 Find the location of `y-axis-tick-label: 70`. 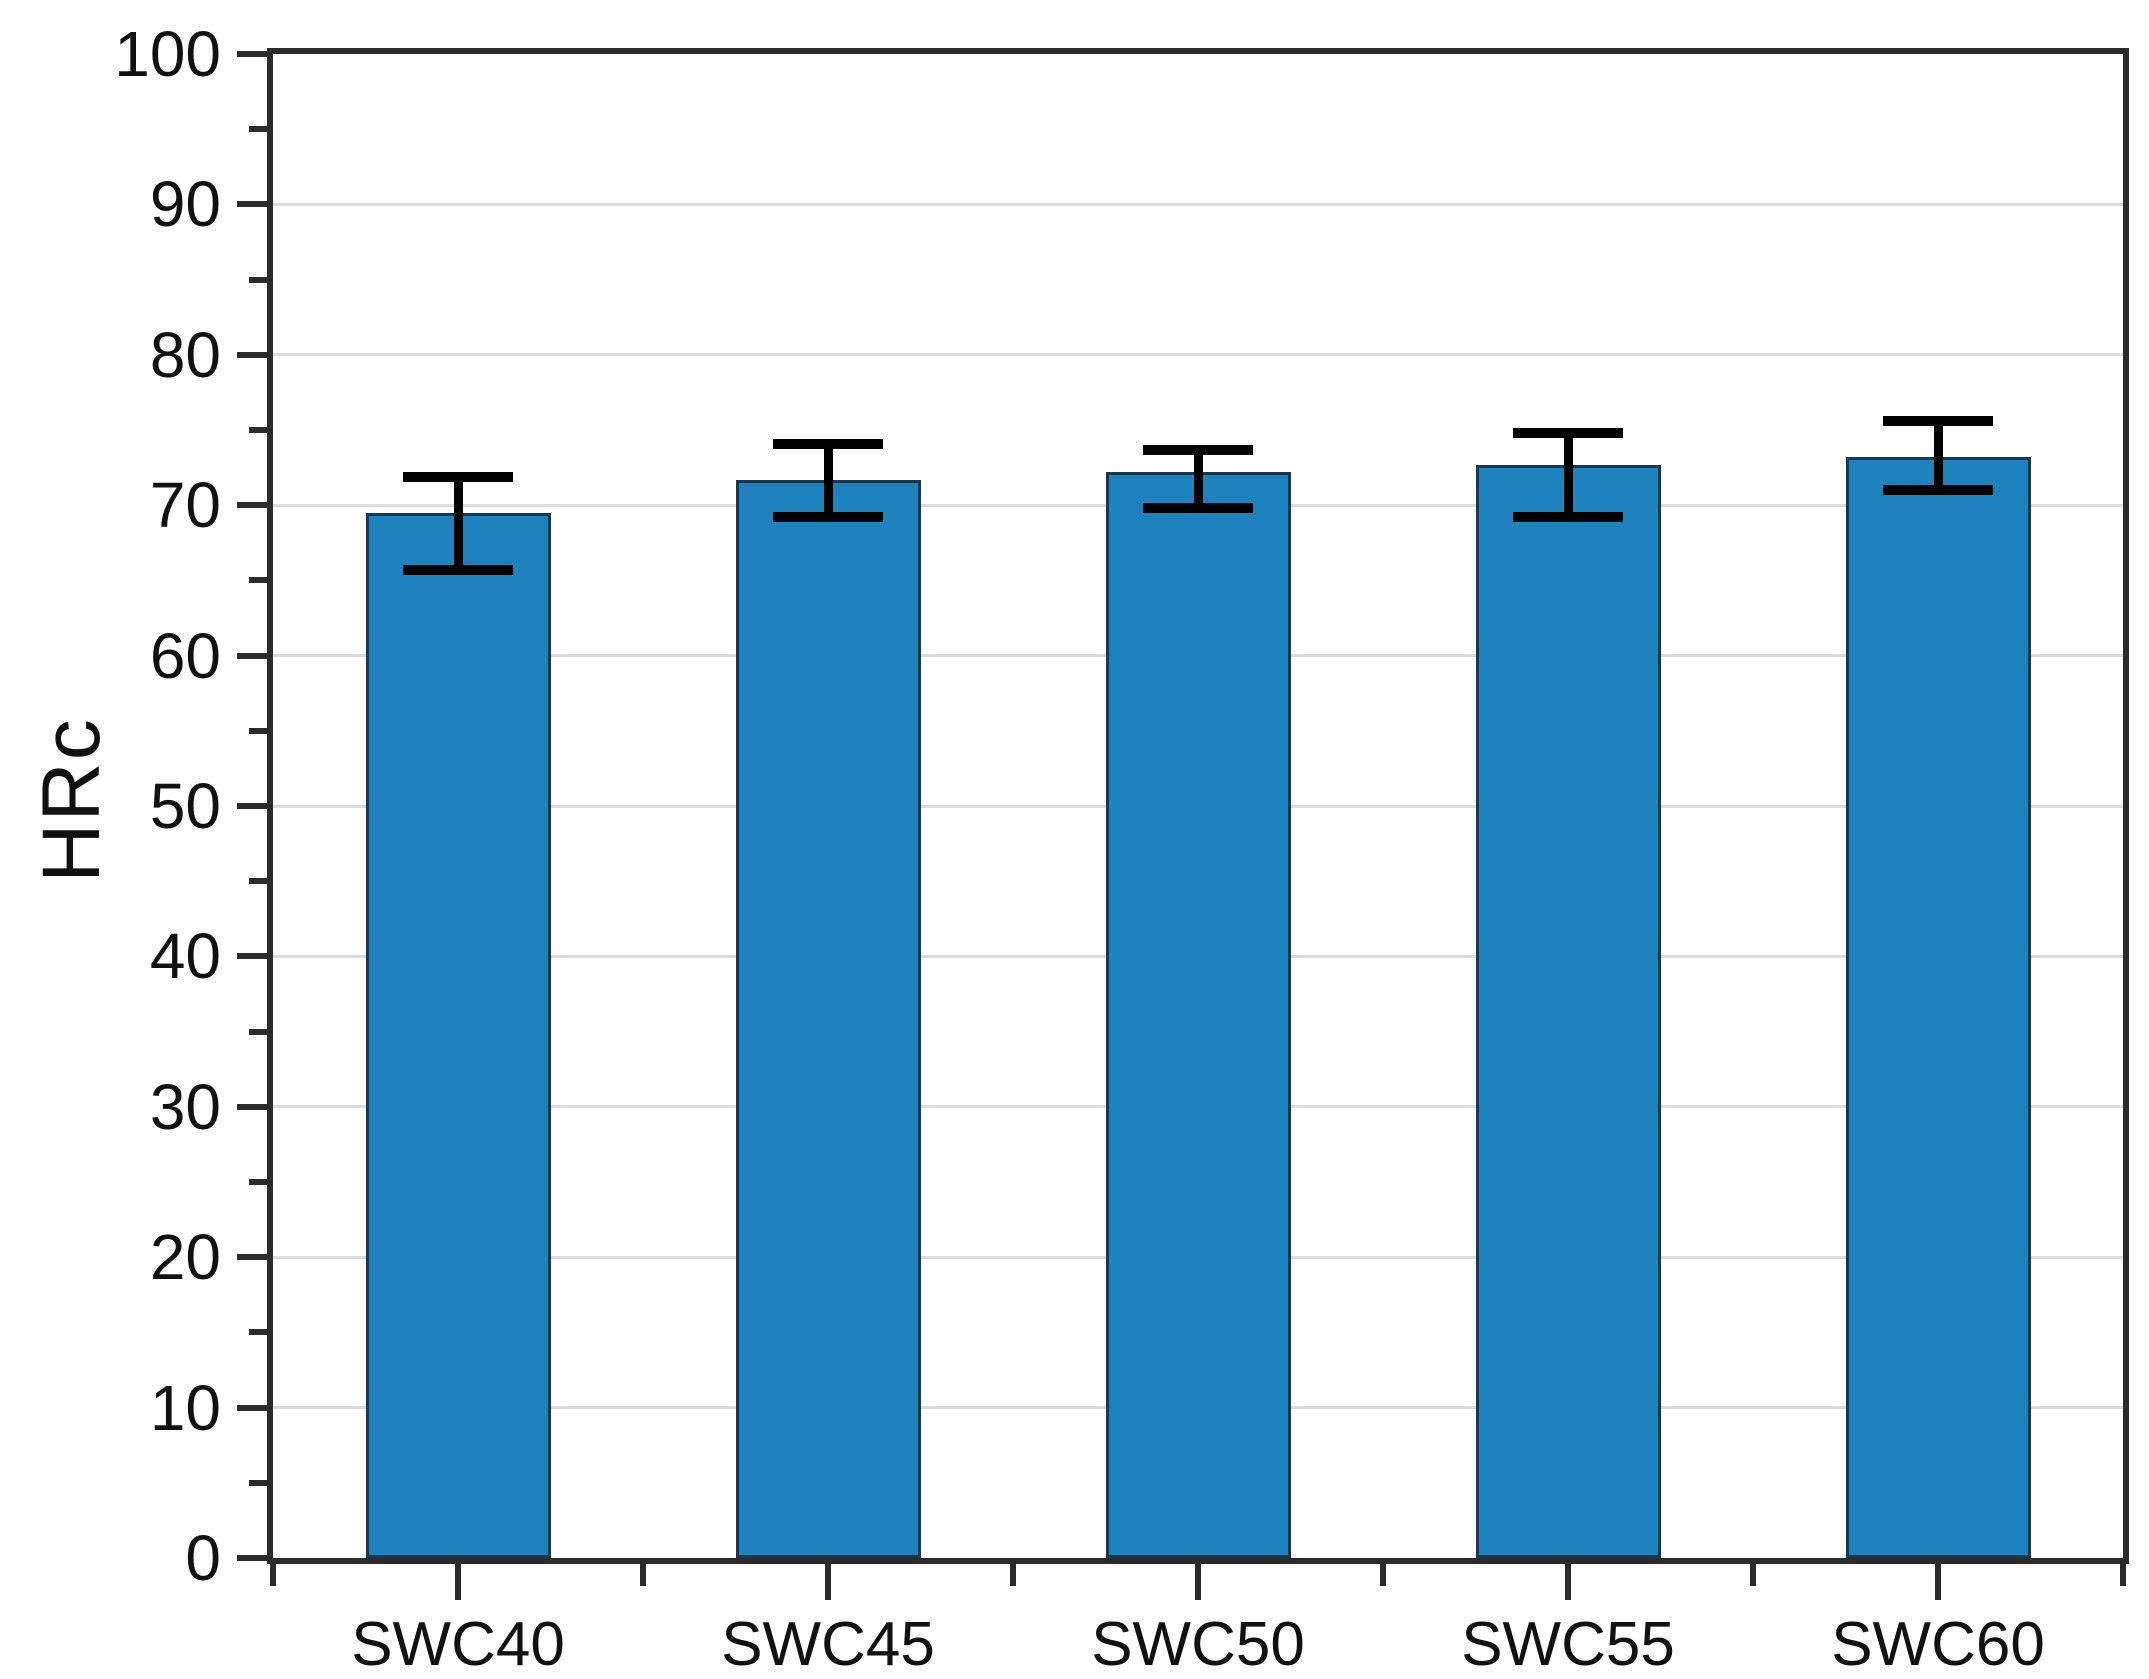

y-axis-tick-label: 70 is located at coordinates (185, 505).